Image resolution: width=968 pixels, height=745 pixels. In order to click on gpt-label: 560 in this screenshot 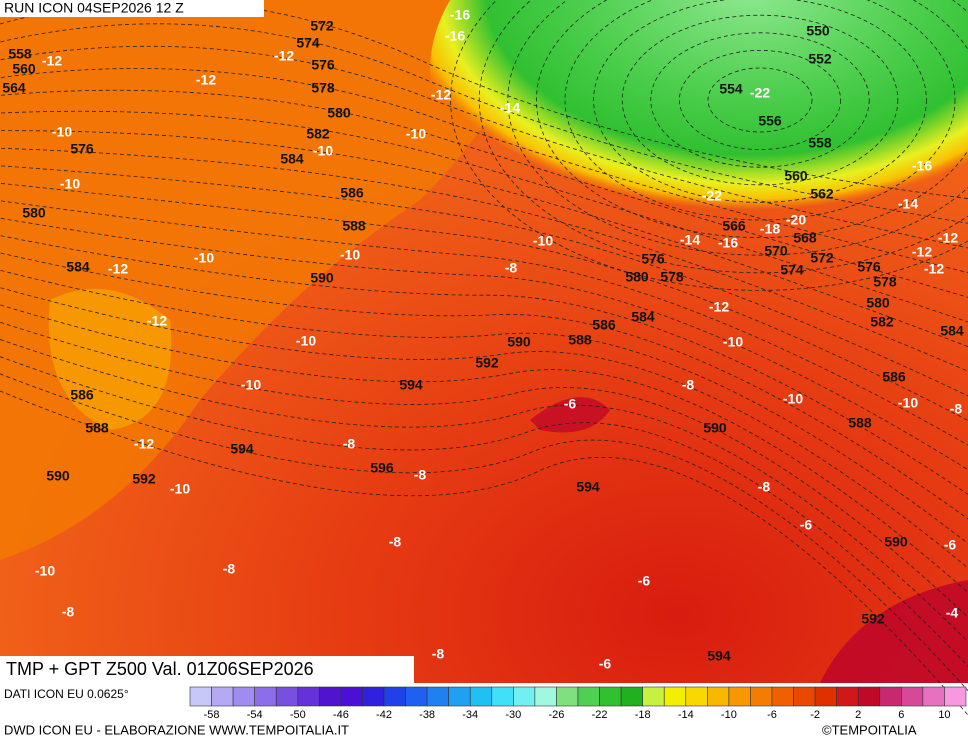, I will do `click(24, 69)`.